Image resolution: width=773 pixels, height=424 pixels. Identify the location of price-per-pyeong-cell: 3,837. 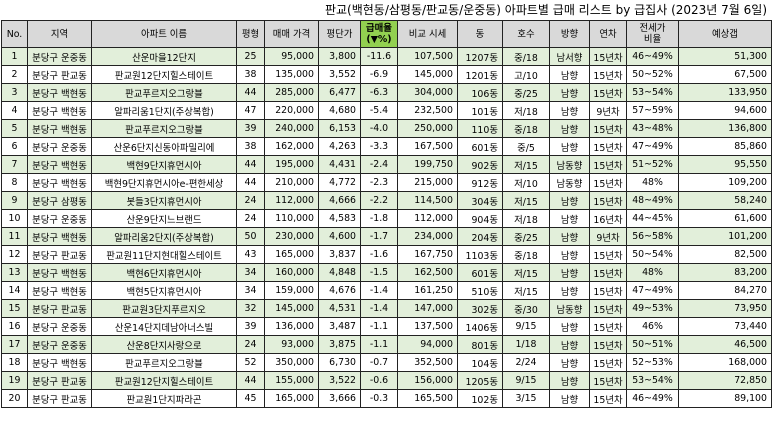
(339, 254).